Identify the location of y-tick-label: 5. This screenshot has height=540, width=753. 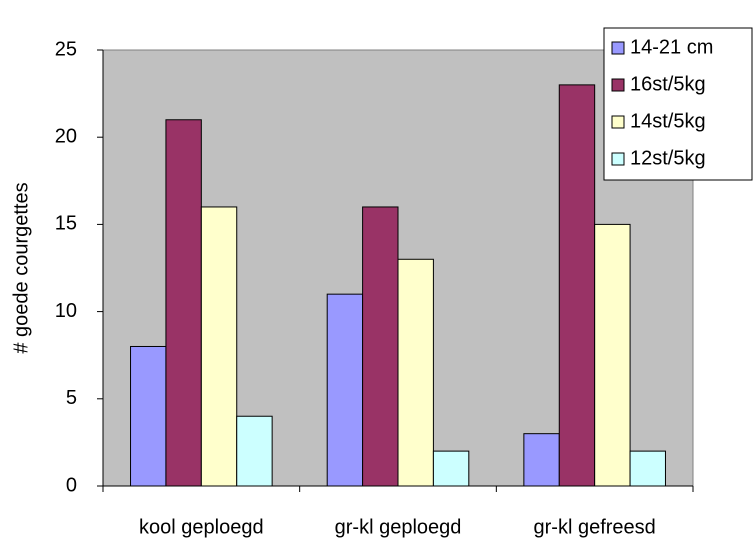
(71, 398).